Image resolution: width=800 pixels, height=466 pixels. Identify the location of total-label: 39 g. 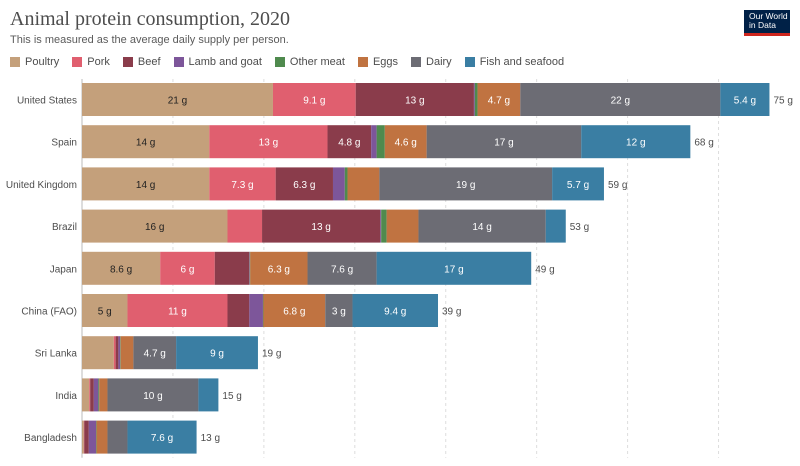
(451, 312).